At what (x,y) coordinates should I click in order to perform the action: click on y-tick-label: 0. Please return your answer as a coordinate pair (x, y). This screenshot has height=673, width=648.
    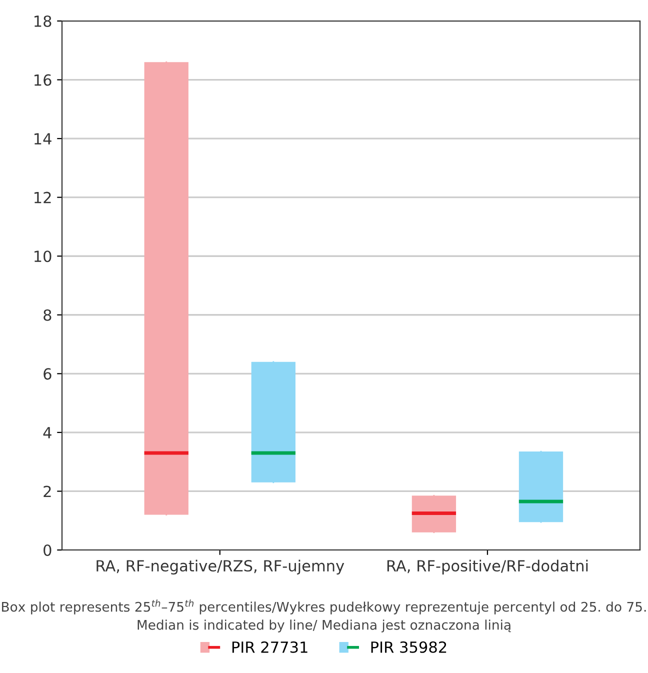
    Looking at the image, I should click on (48, 550).